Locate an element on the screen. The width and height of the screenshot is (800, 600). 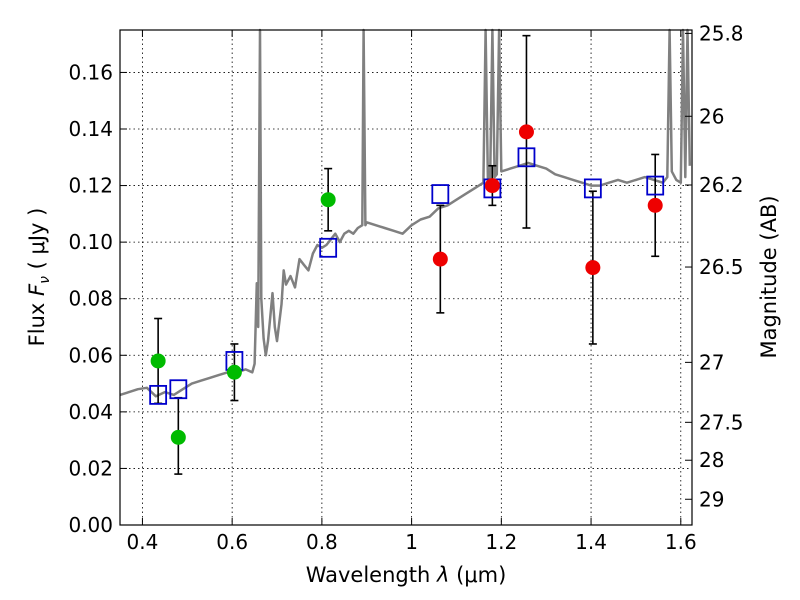
y2-tick-label: 29 is located at coordinates (711, 499).